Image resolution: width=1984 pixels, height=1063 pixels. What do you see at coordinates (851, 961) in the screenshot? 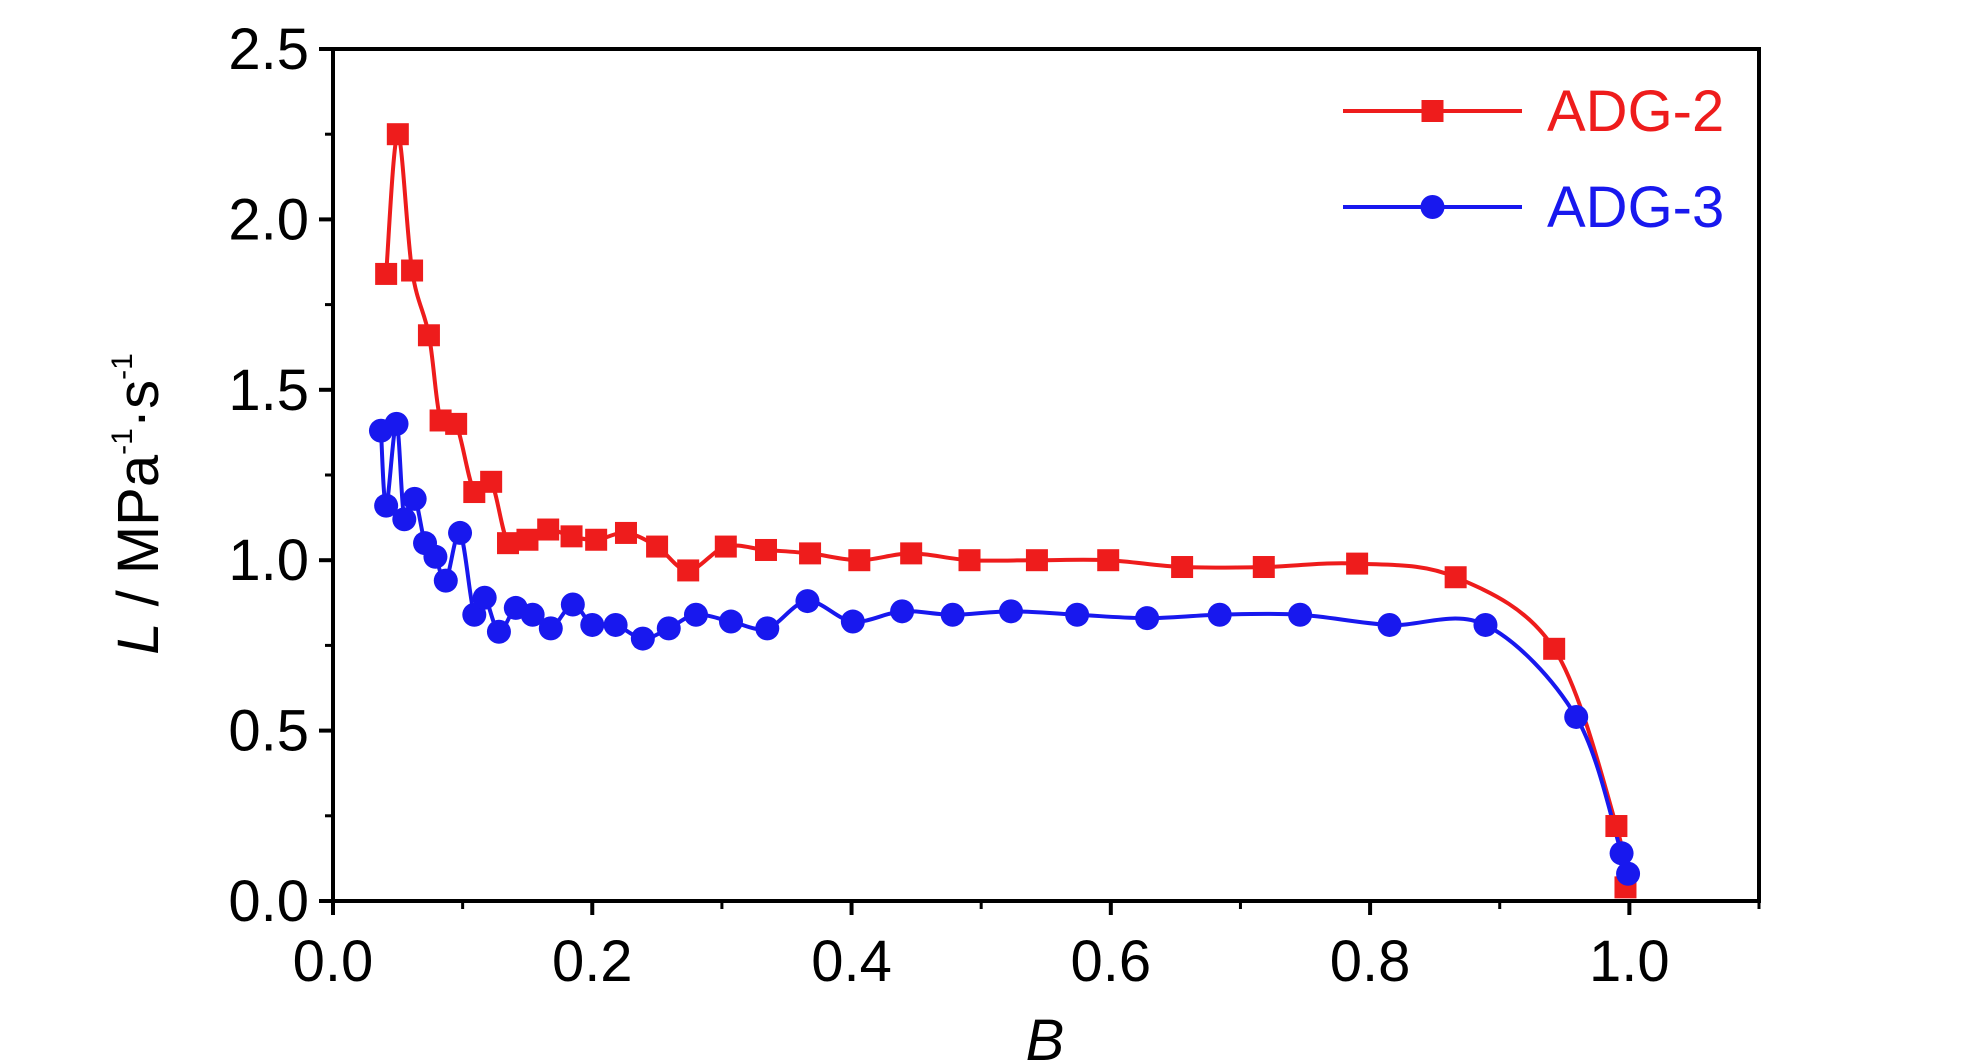
I see `x-tick-label: 0.4` at bounding box center [851, 961].